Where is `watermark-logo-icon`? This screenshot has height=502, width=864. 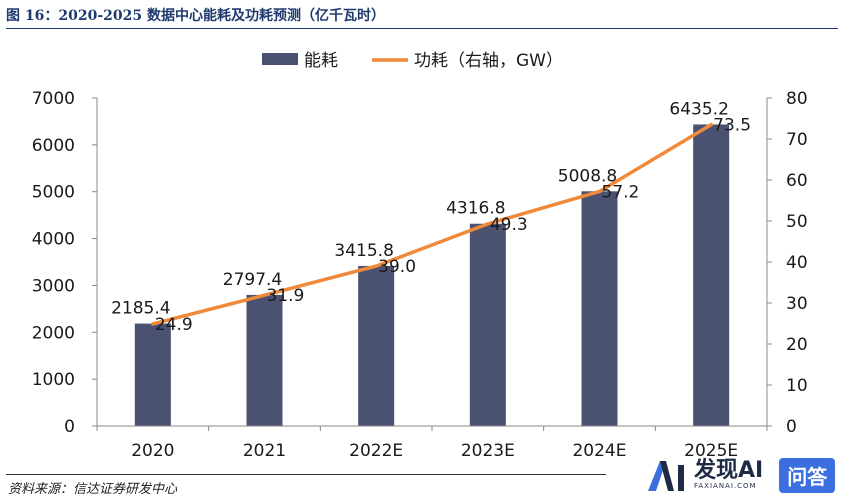 watermark-logo-icon is located at coordinates (666, 476).